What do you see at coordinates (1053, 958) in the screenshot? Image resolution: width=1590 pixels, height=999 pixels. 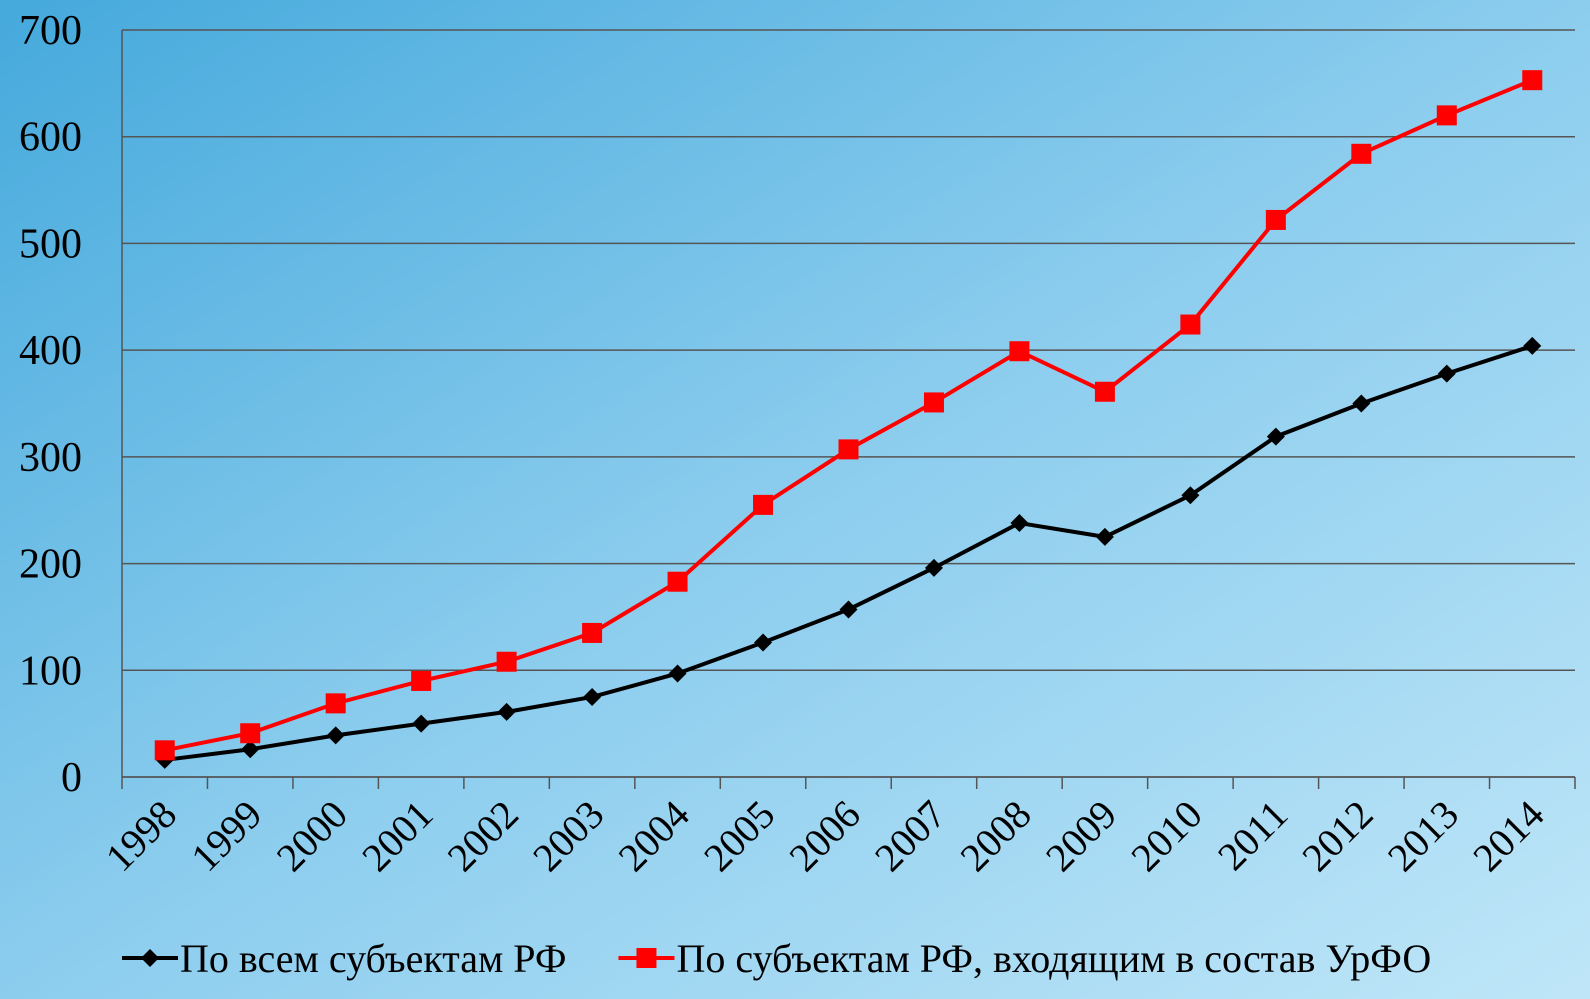 I see `legend-label: По субъектам РФ, входящим в состав УрФО` at bounding box center [1053, 958].